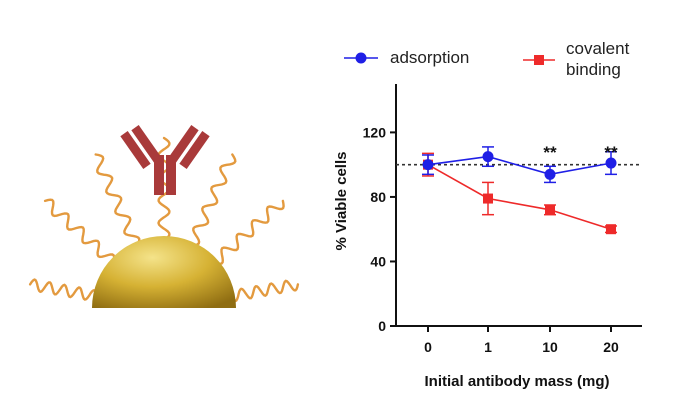 The width and height of the screenshot is (688, 414). What do you see at coordinates (378, 197) in the screenshot?
I see `y-tick-label: 80` at bounding box center [378, 197].